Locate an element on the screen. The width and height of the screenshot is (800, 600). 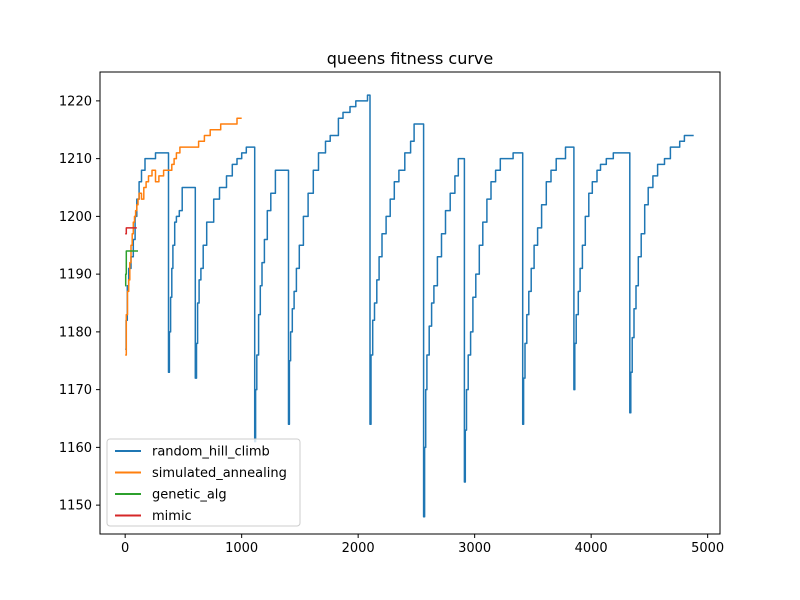
legend-label: simulated_annealing is located at coordinates (219, 473).